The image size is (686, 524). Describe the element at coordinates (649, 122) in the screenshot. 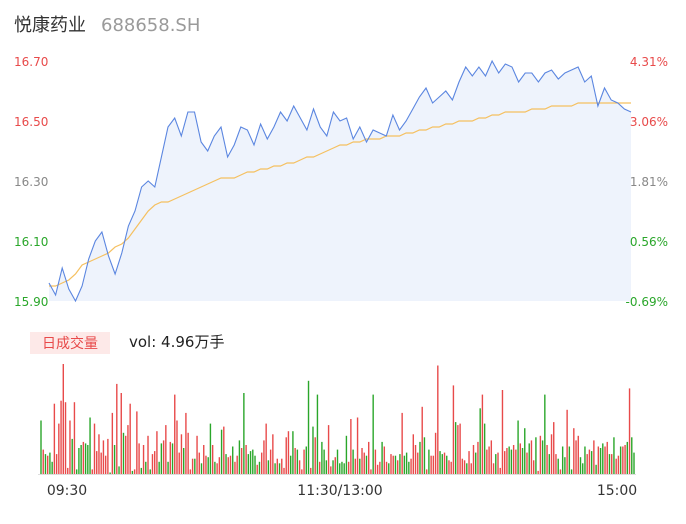

I see `y-tick-right: 3.06%` at that location.